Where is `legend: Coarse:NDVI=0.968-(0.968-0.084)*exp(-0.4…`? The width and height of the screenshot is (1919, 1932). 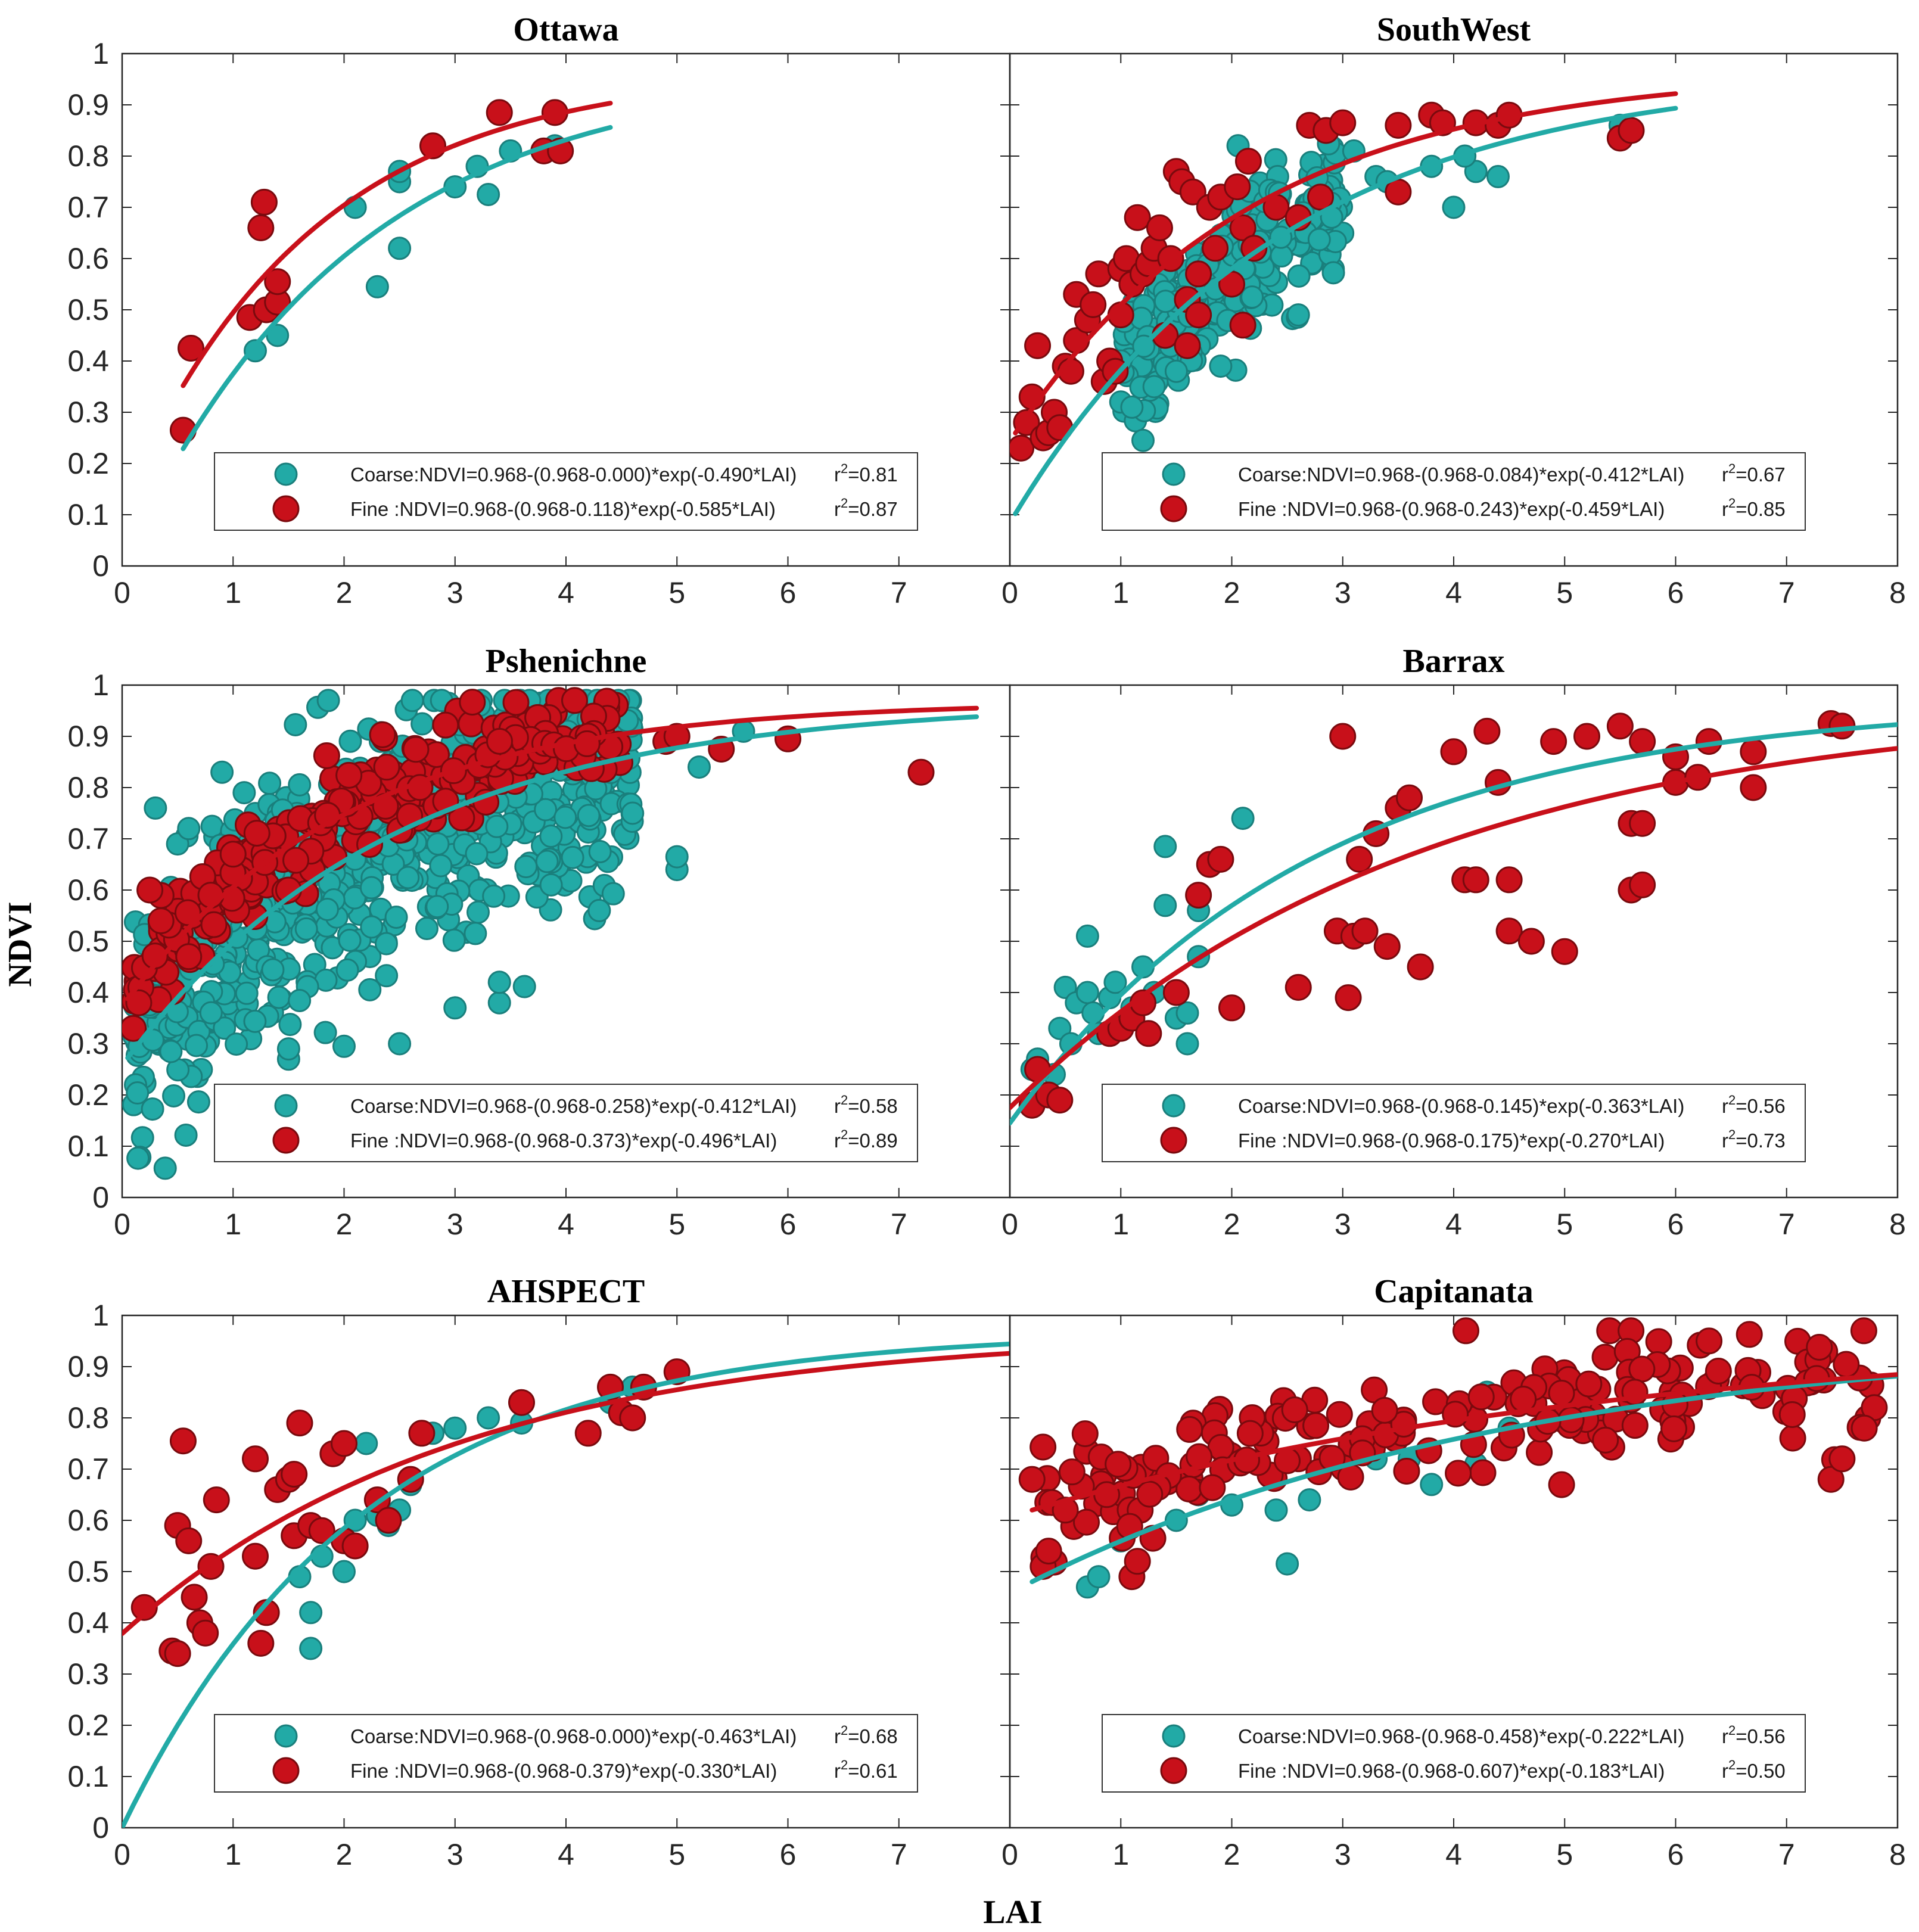 legend: Coarse:NDVI=0.968-(0.968-0.084)*exp(-0.4… is located at coordinates (1454, 491).